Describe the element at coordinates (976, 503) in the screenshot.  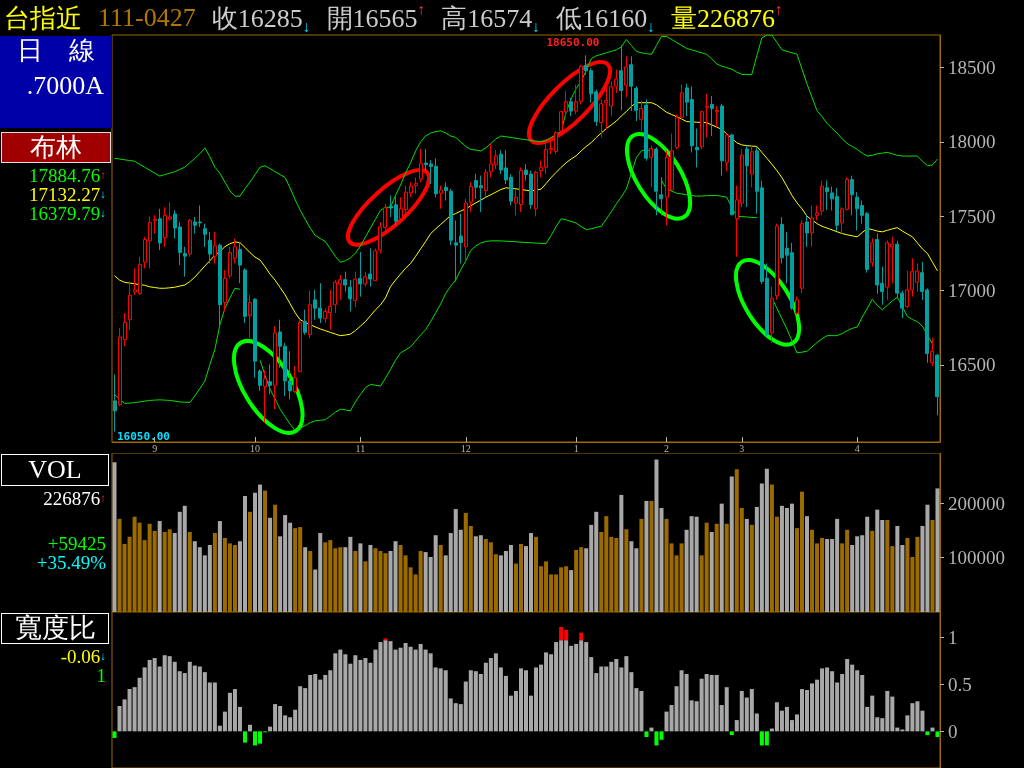
I see `y-tick-label: 200000` at that location.